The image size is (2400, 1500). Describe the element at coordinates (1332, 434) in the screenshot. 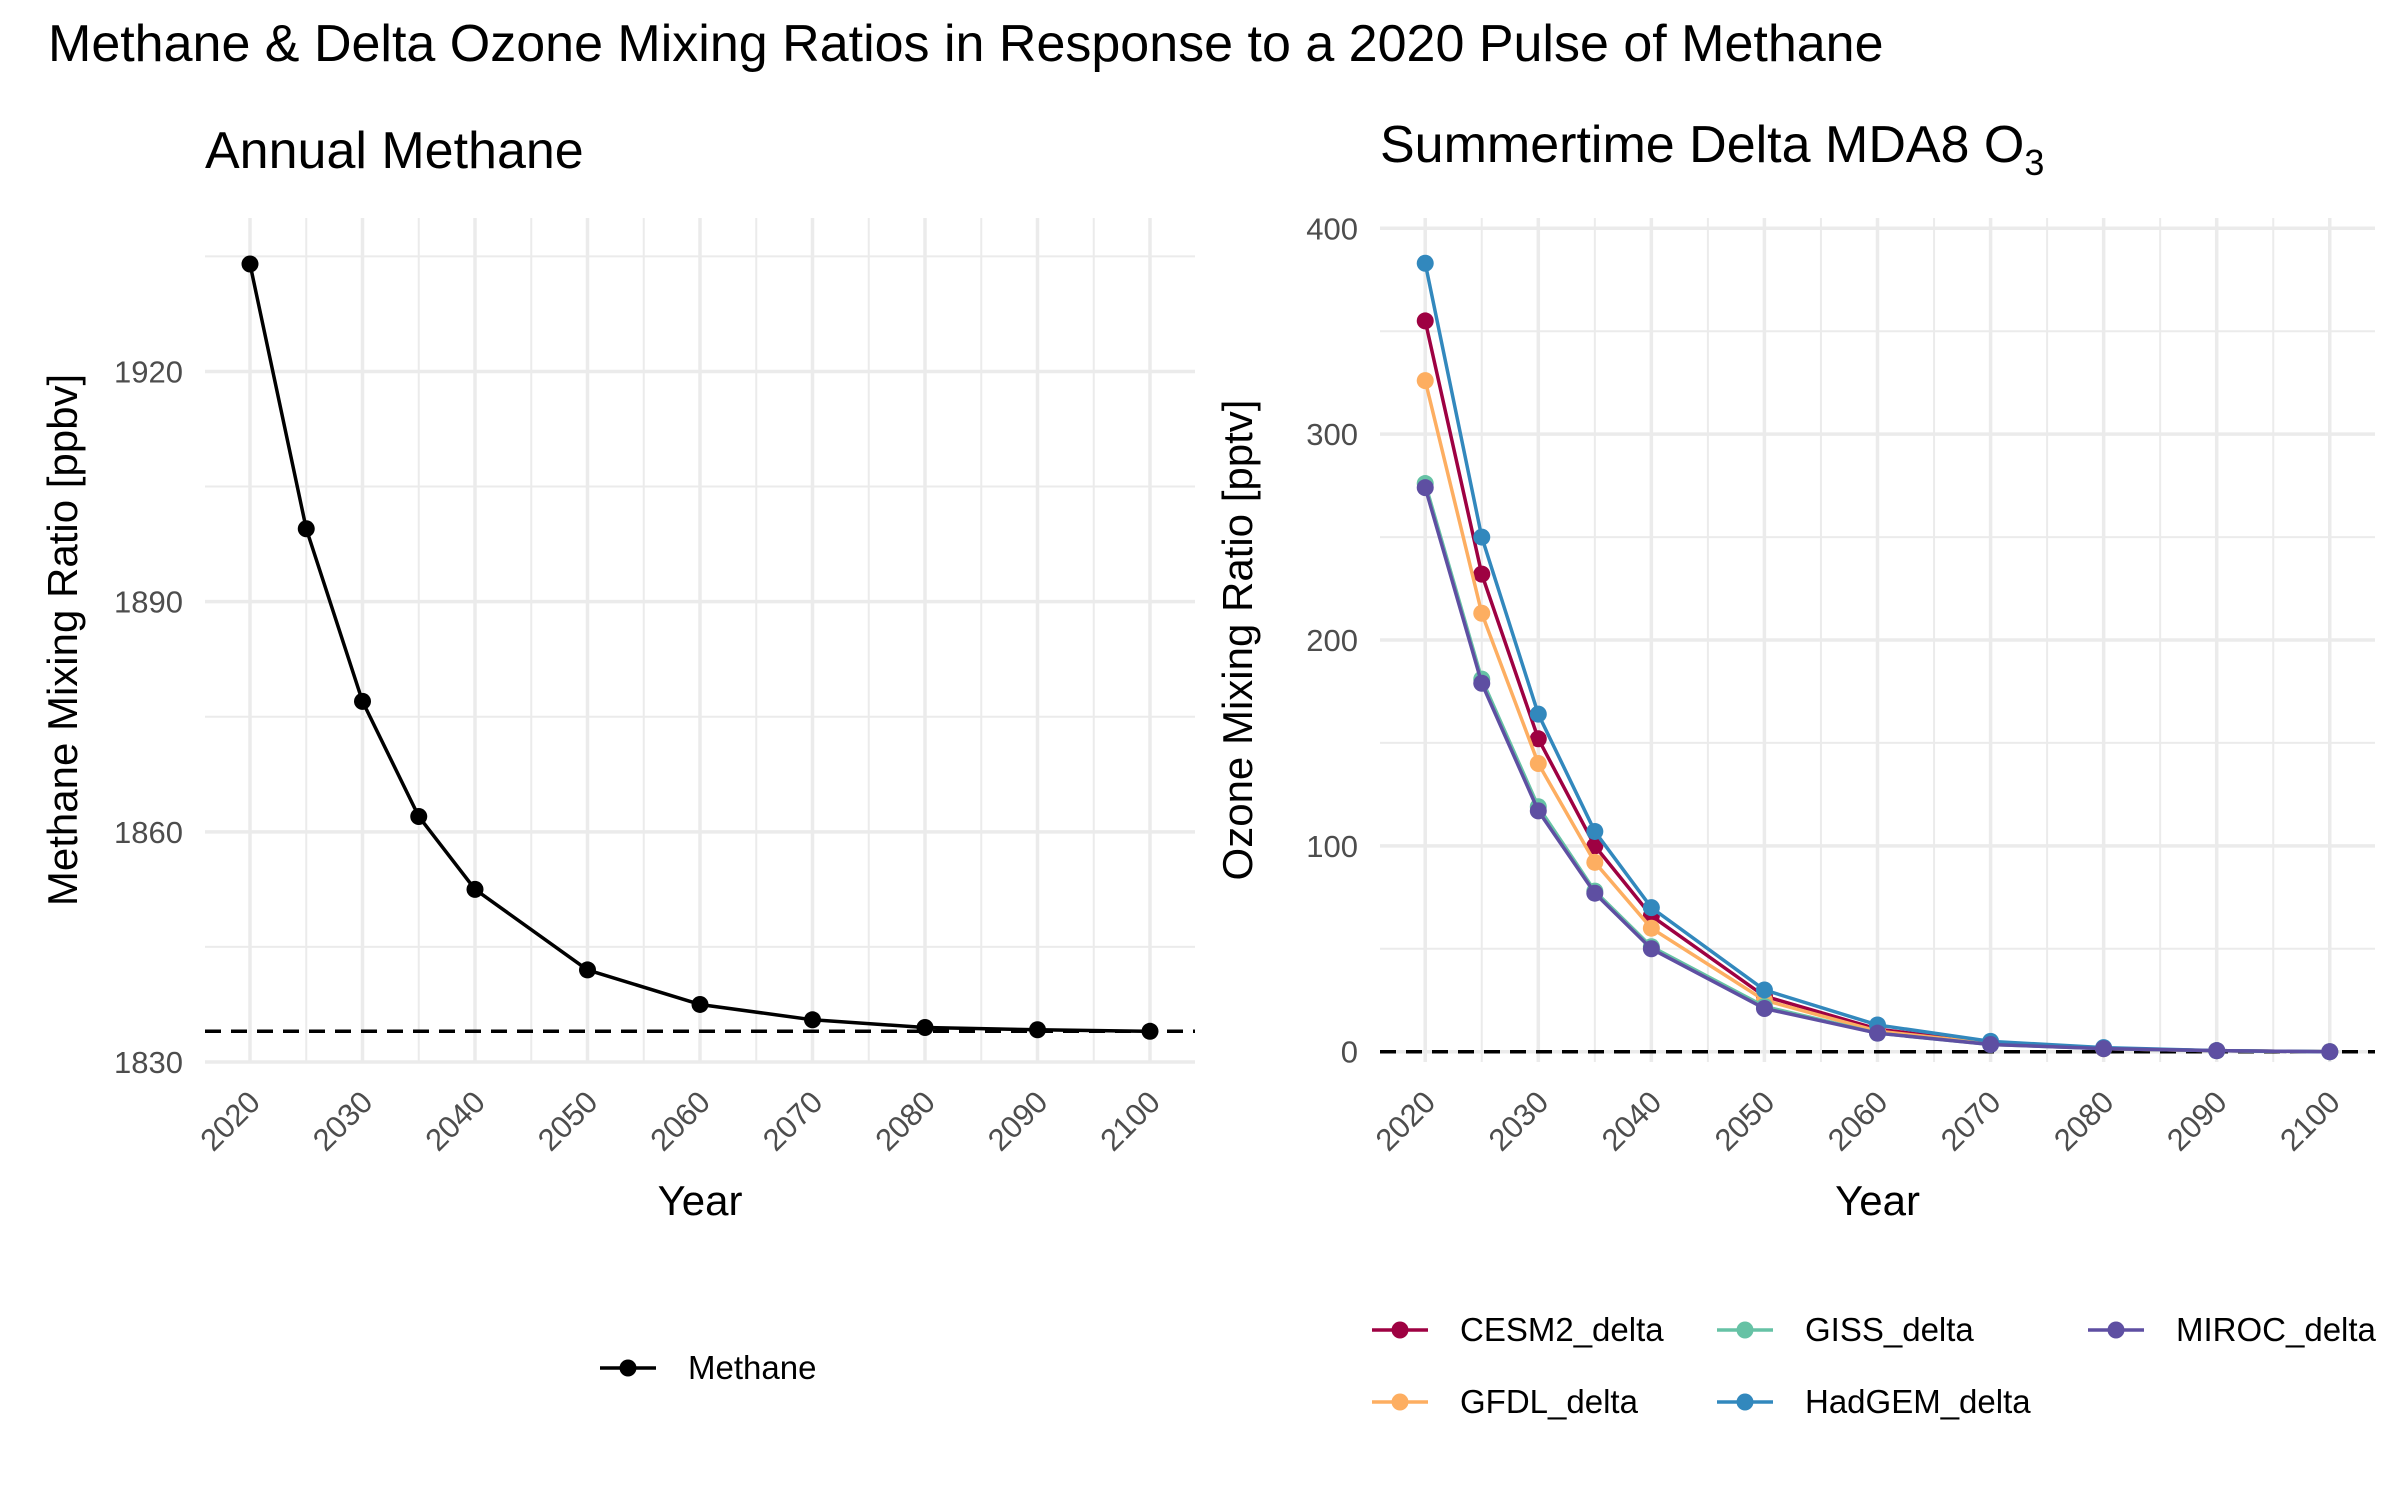

I see `y-tick-label: 300` at that location.